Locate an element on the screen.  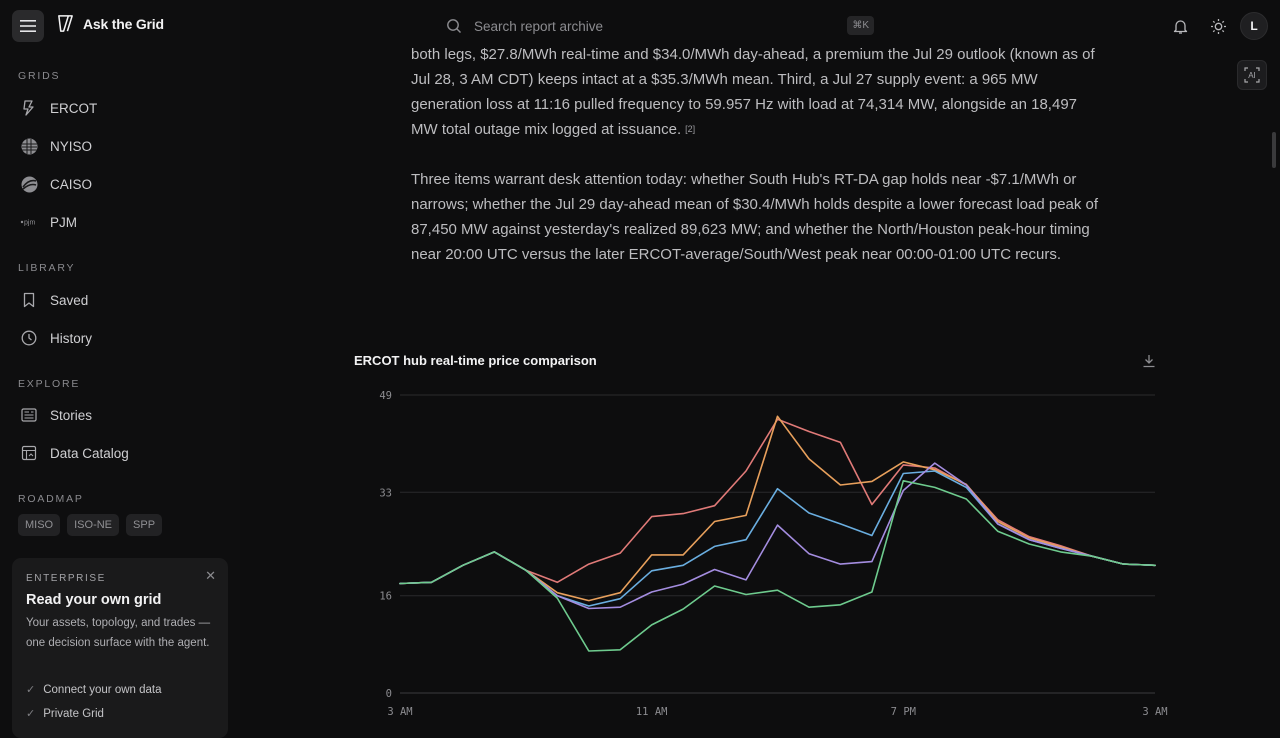
pjm-logo-icon: pjm is located at coordinates (29, 222).